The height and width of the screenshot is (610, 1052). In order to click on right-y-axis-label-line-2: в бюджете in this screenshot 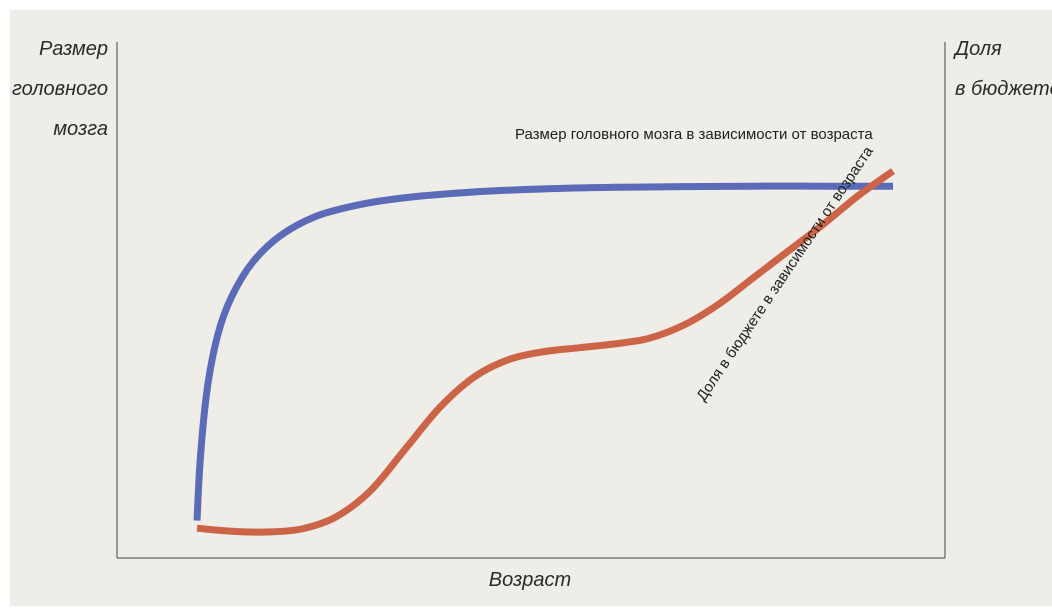, I will do `click(1003, 89)`.